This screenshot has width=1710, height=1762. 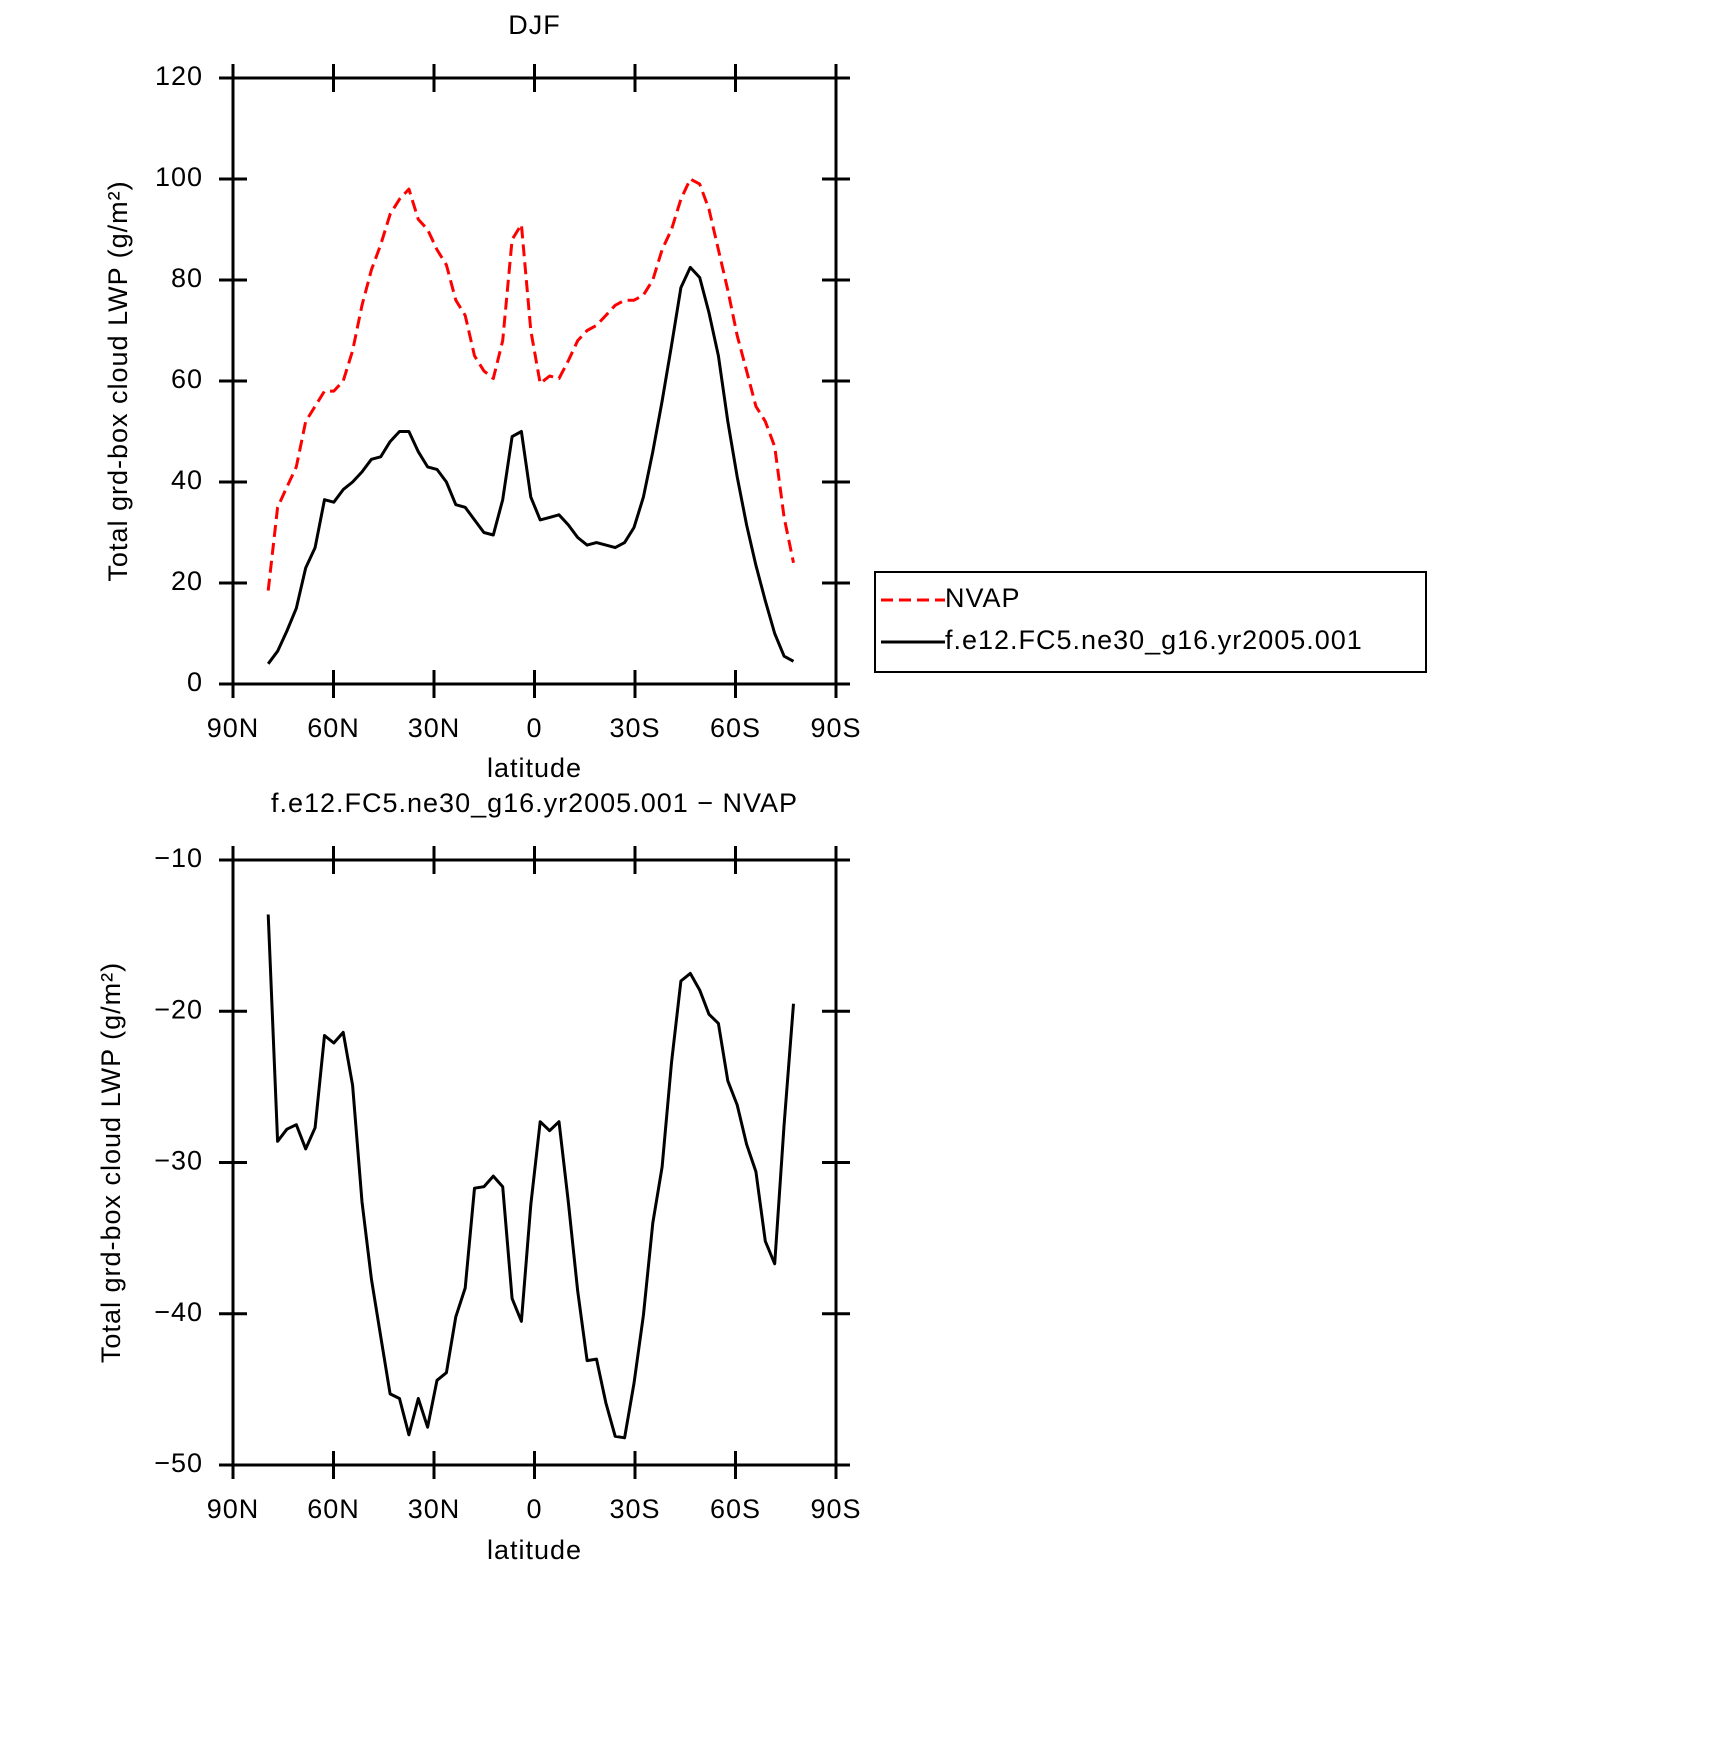 What do you see at coordinates (187, 480) in the screenshot?
I see `y-tick-label: 40` at bounding box center [187, 480].